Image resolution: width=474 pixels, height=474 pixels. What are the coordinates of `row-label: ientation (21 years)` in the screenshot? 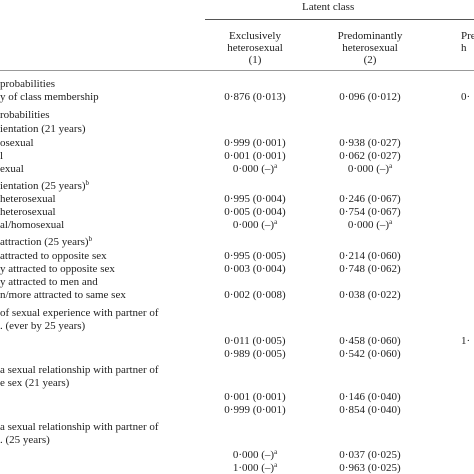 It's located at (43, 129).